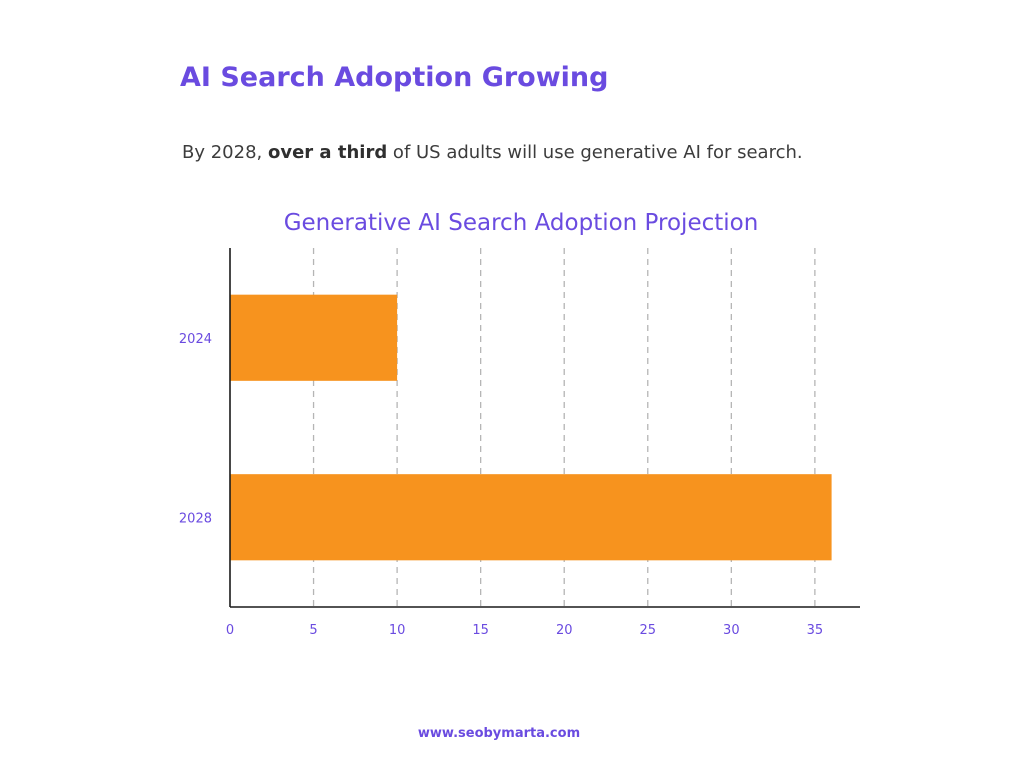  Describe the element at coordinates (195, 518) in the screenshot. I see `y-tick-label-2028: 2028` at that location.